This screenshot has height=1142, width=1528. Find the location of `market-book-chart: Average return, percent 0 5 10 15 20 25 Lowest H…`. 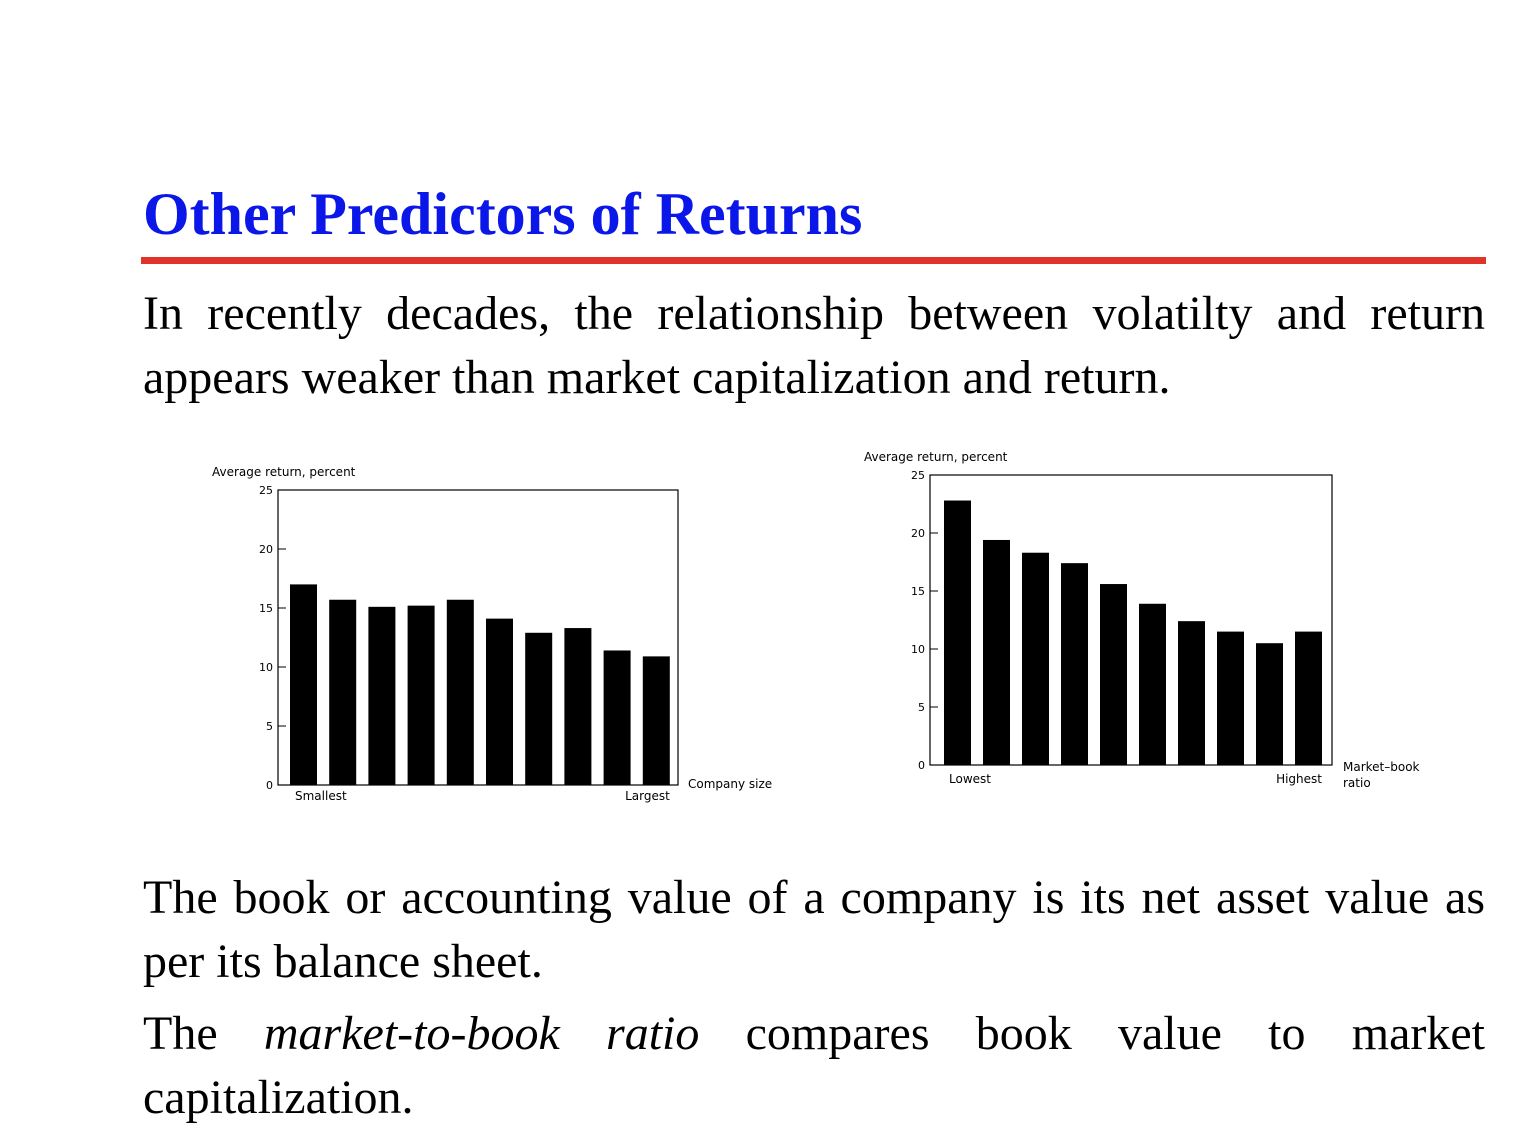

market-book-chart: Average return, percent 0 5 10 15 20 25 Lowest H… is located at coordinates (1142, 620).